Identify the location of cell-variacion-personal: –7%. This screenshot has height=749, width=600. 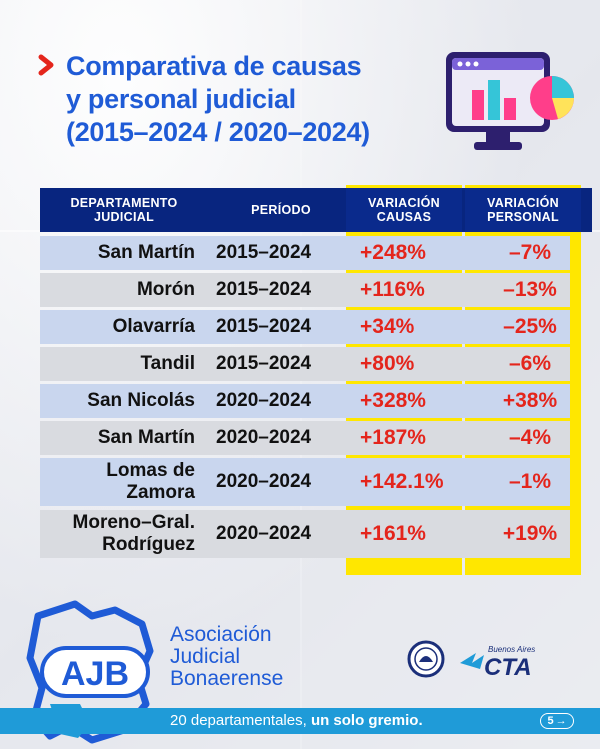
(530, 252).